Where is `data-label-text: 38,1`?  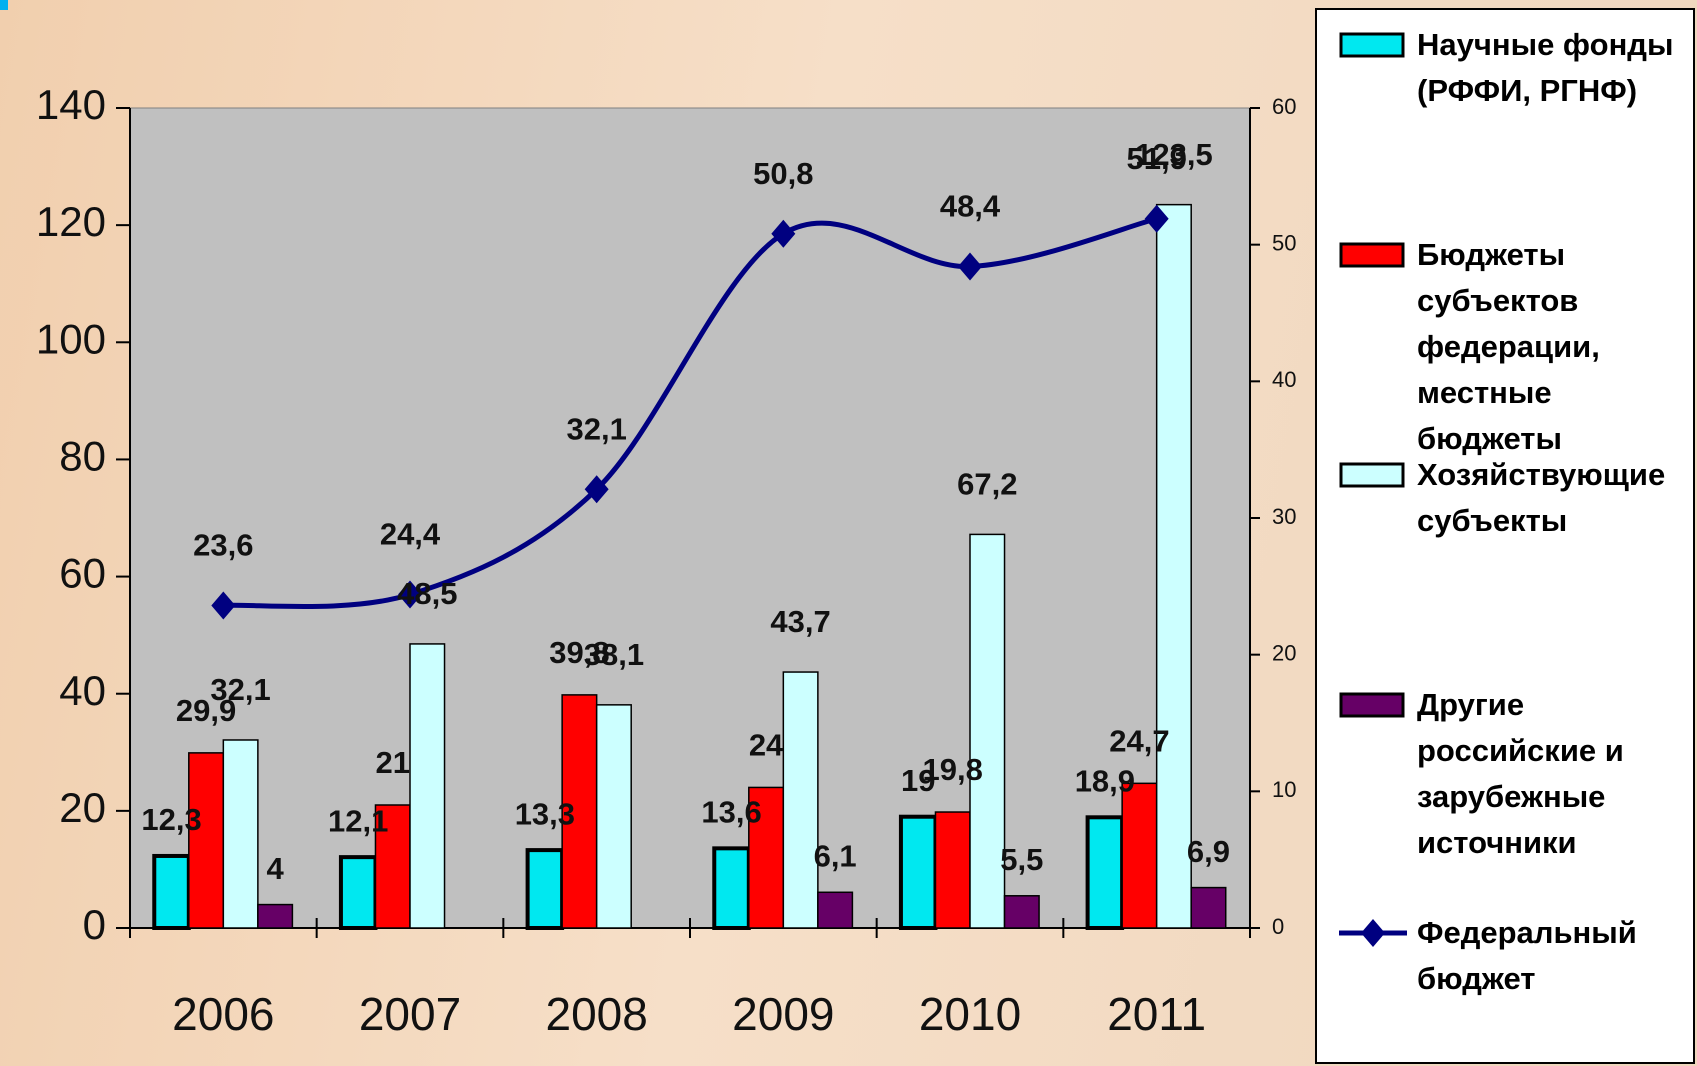 data-label-text: 38,1 is located at coordinates (614, 654).